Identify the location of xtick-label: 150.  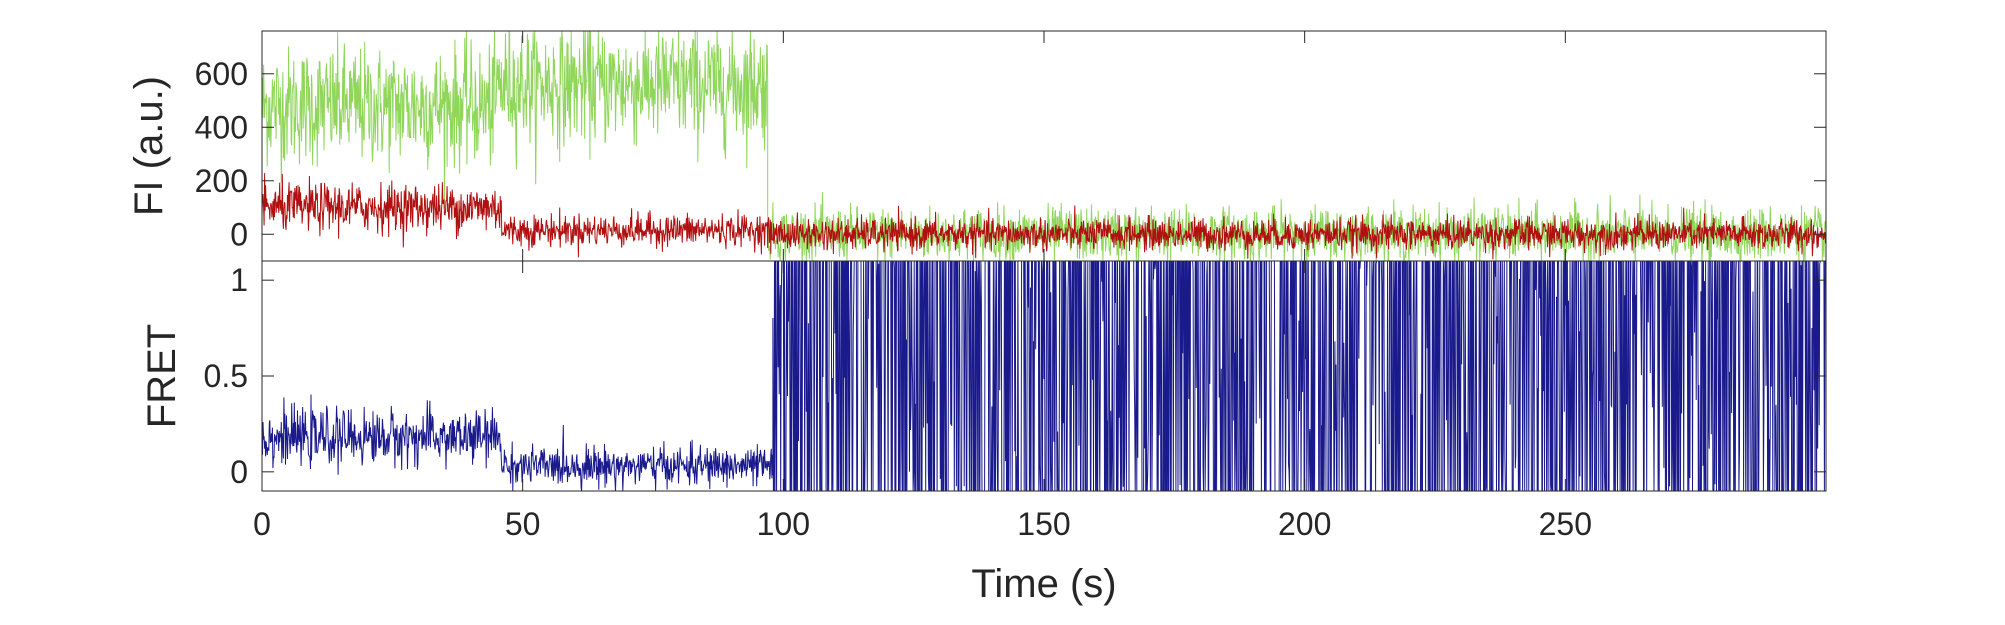
(1043, 524).